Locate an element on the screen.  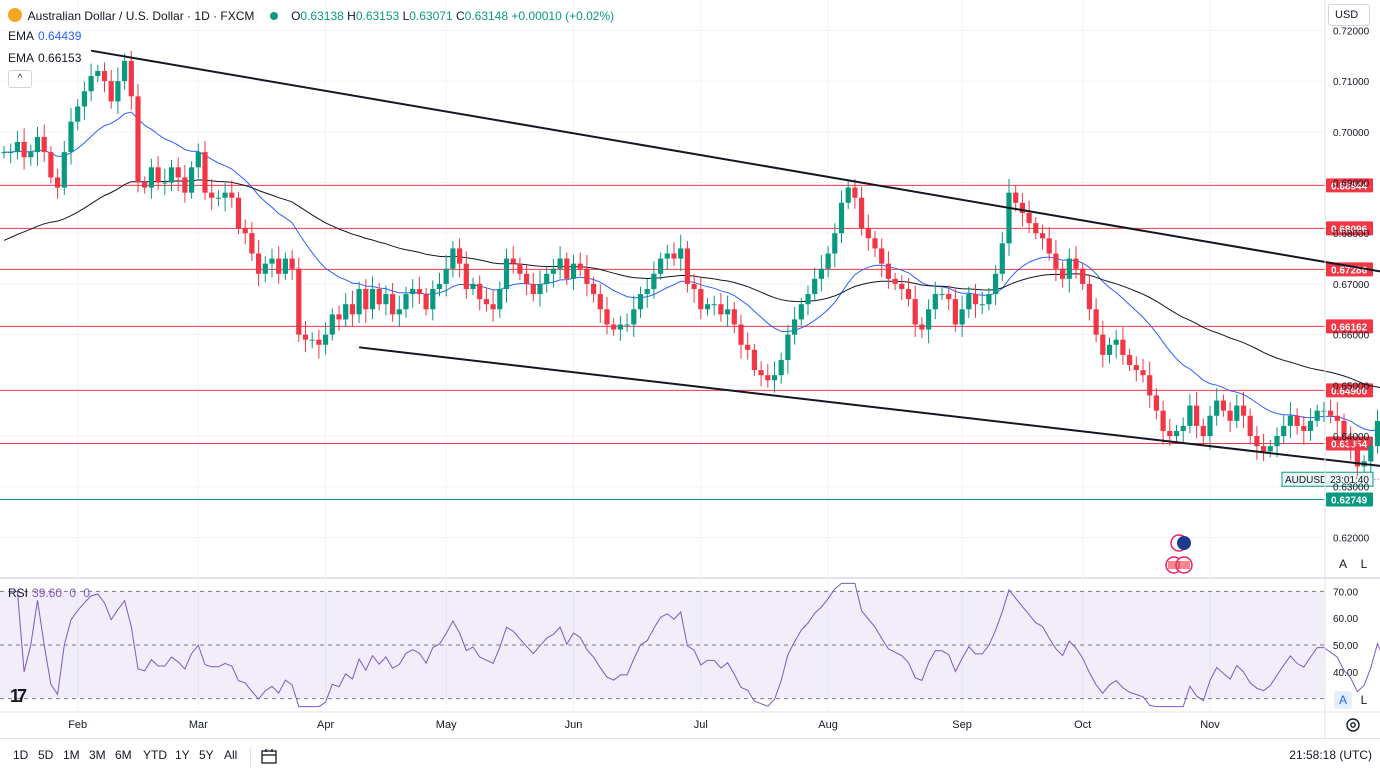
rsi-legend: RSI 39.60 0 0 is located at coordinates (49, 593).